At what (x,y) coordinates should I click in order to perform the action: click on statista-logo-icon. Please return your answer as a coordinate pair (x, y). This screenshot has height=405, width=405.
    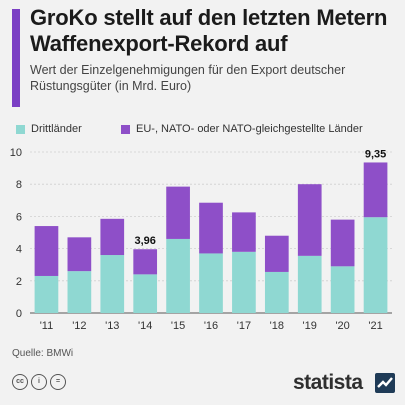
    Looking at the image, I should click on (385, 383).